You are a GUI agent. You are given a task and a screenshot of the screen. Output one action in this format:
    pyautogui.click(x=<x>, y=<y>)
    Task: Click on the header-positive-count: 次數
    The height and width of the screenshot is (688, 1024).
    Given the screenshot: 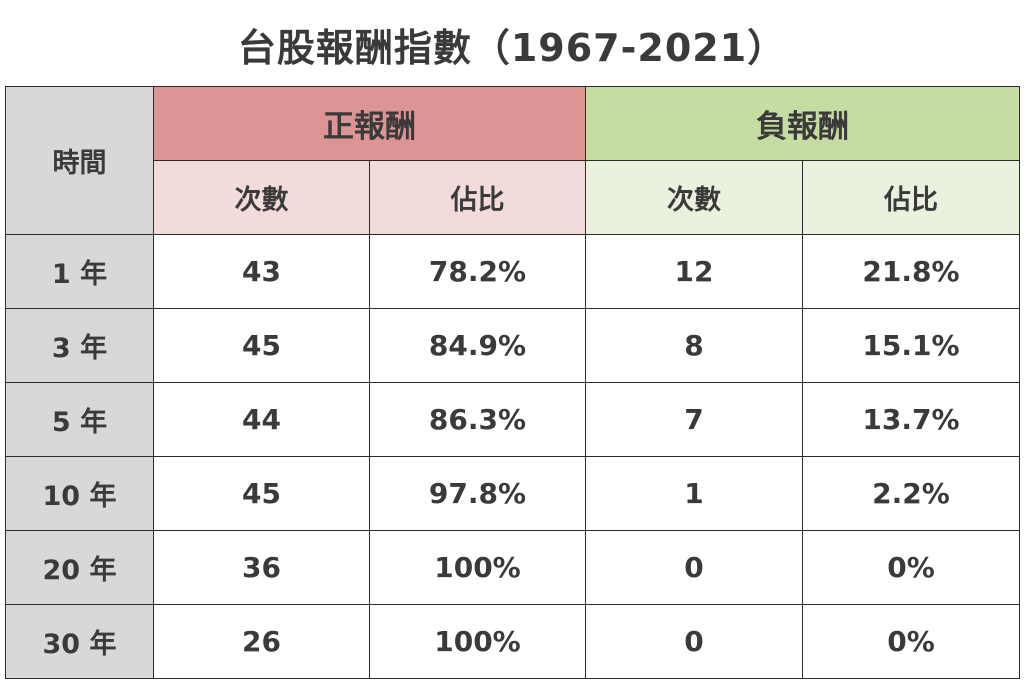 What is the action you would take?
    pyautogui.click(x=261, y=197)
    